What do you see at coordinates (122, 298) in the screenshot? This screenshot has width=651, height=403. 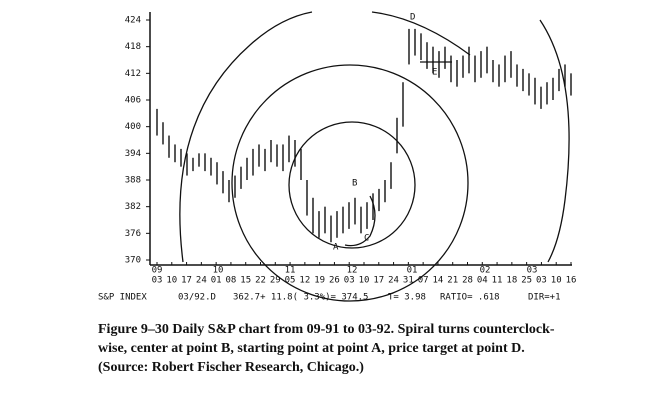 I see `footer-text: S&P INDEX` at bounding box center [122, 298].